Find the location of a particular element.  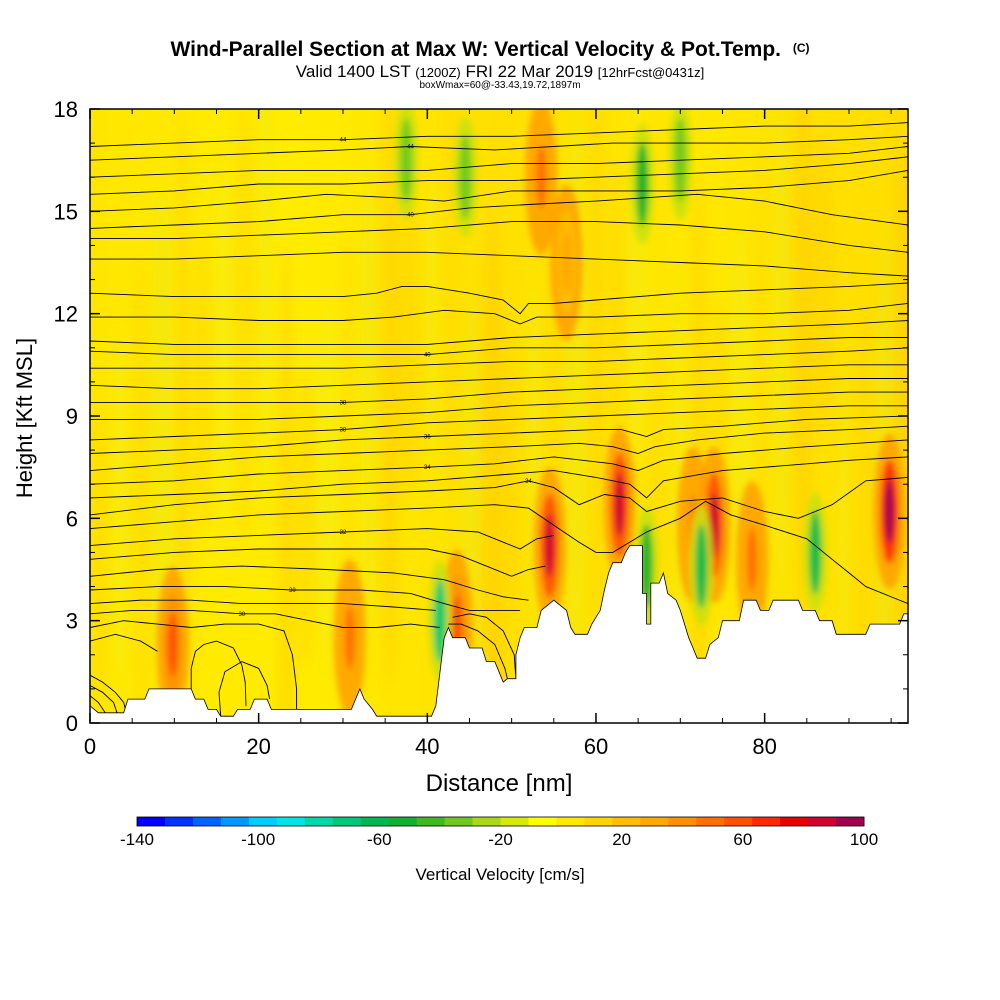

terrain-profile is located at coordinates (499, 634).